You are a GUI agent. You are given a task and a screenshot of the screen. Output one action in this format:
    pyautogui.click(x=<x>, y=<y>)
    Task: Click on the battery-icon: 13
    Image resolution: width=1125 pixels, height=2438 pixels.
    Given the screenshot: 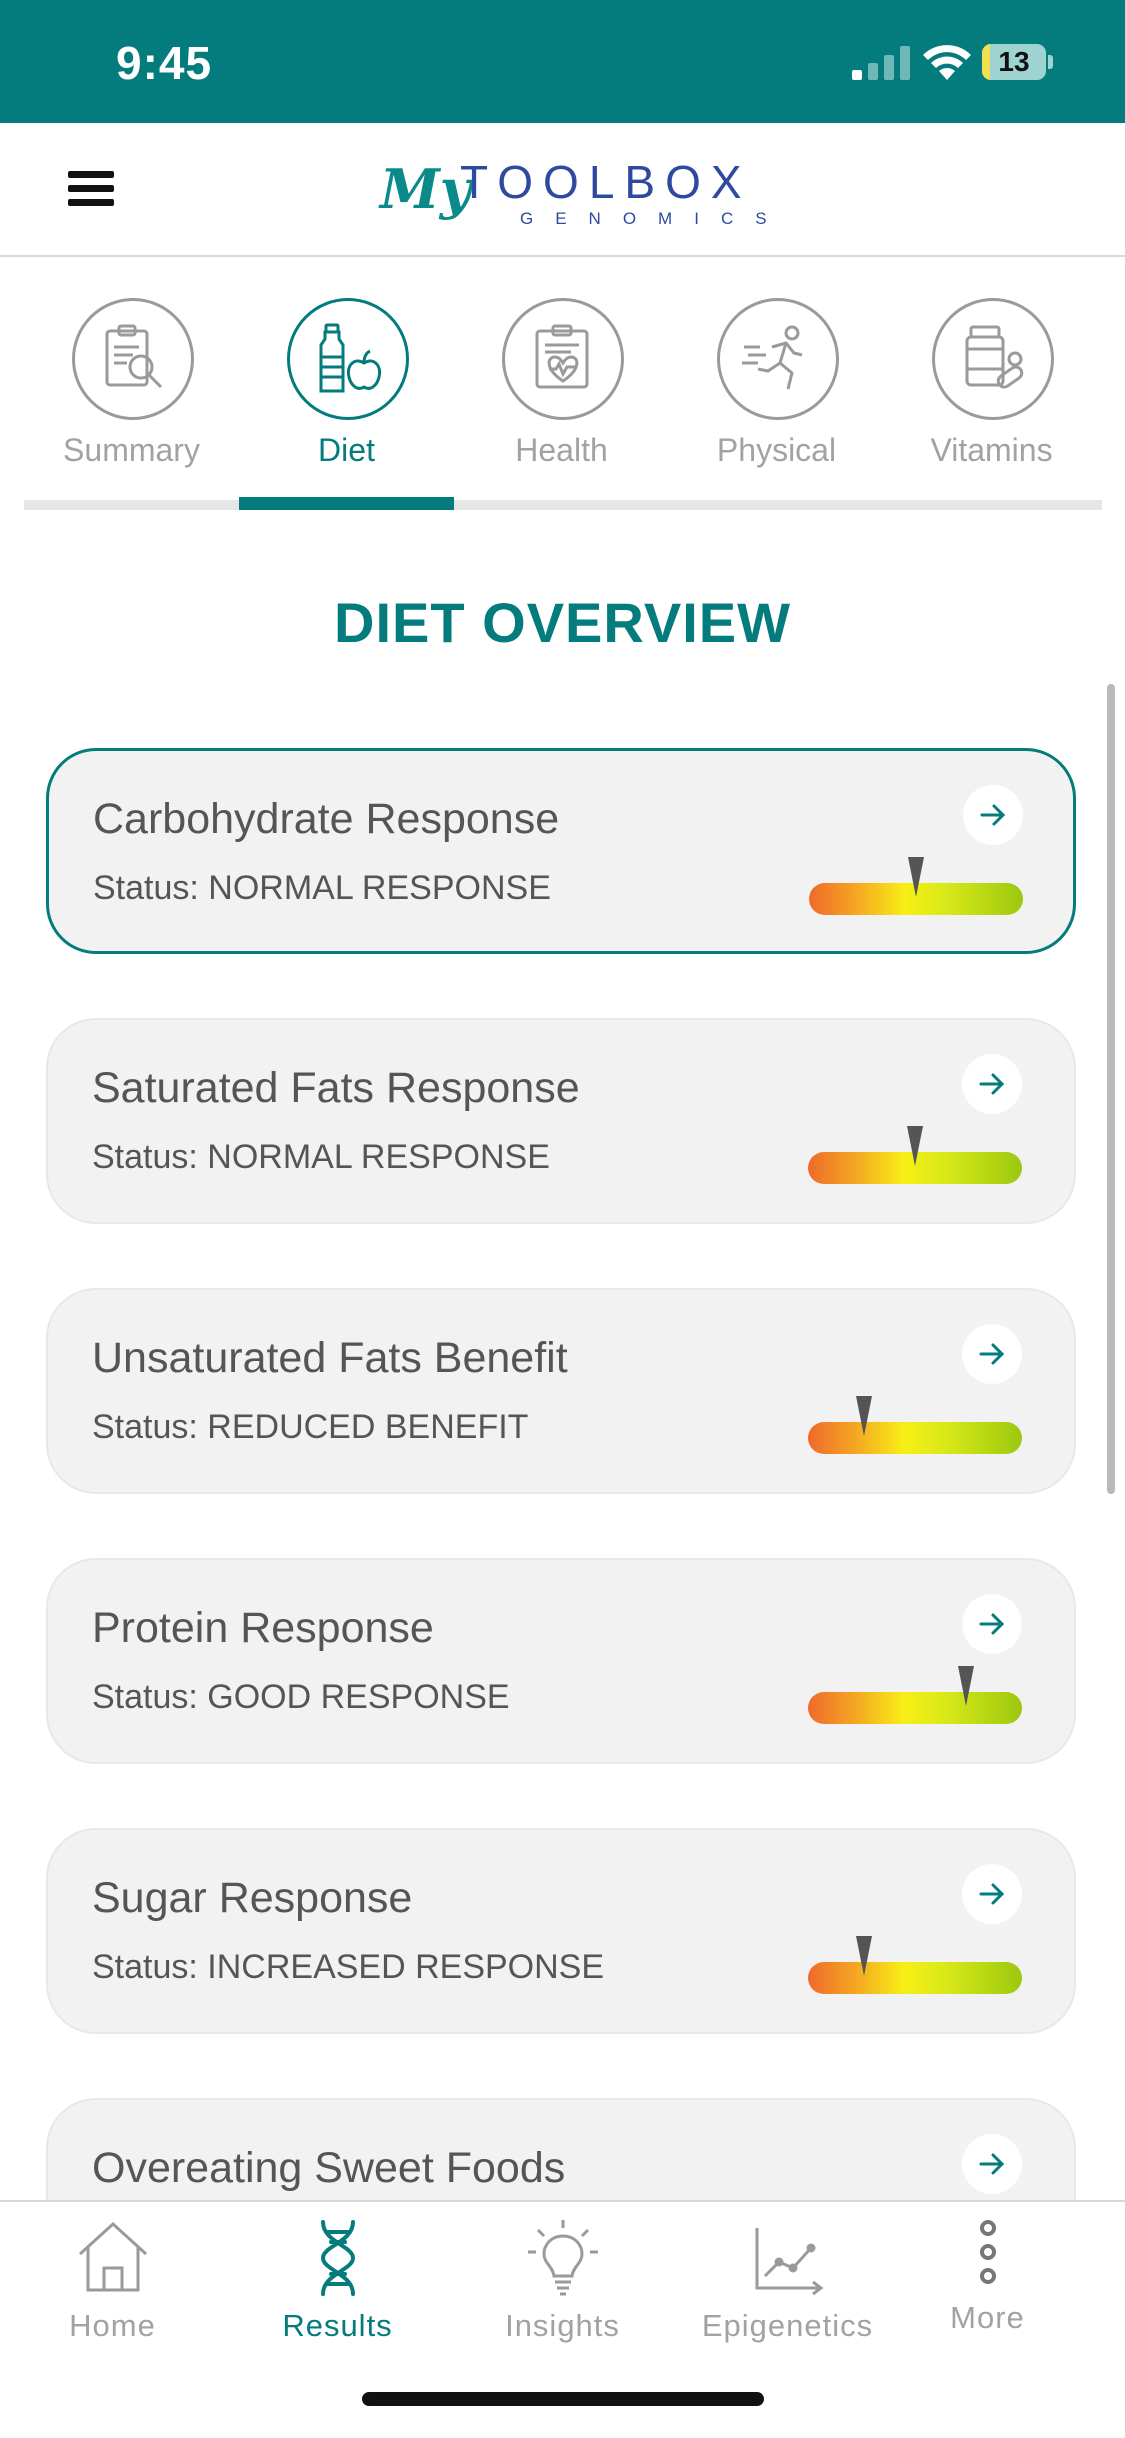 What is the action you would take?
    pyautogui.click(x=1018, y=63)
    